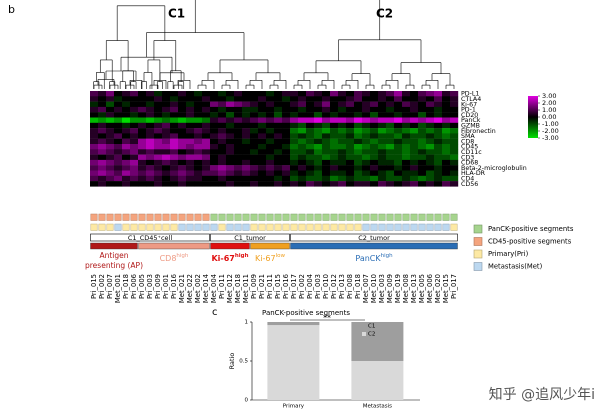 The height and width of the screenshot is (410, 600). Describe the element at coordinates (215, 312) in the screenshot. I see `panel-label: c` at that location.